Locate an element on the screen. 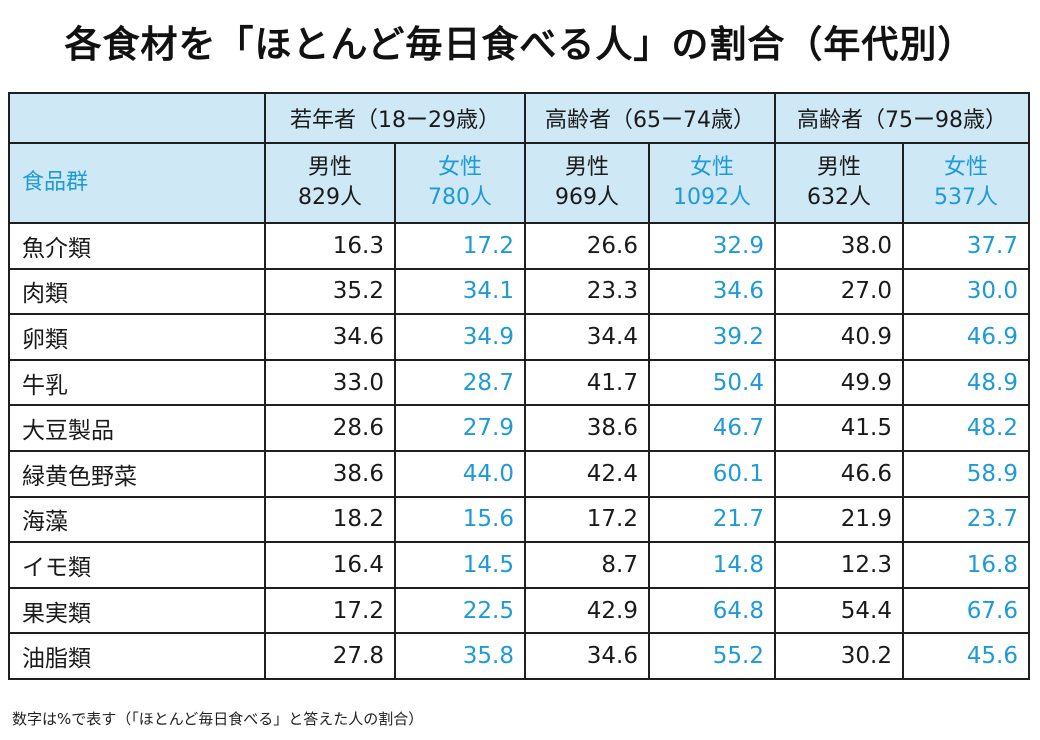 This screenshot has height=740, width=1040. female-value-cell: 55.2 is located at coordinates (712, 656).